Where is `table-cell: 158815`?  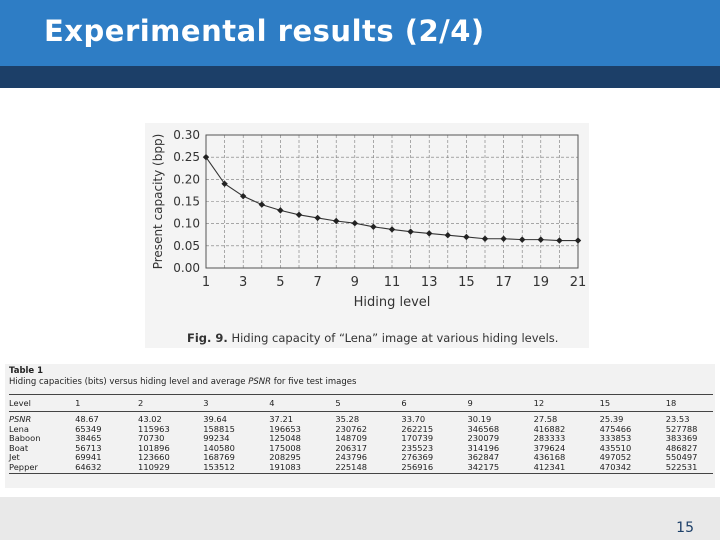
table-cell: 158815 is located at coordinates (219, 428).